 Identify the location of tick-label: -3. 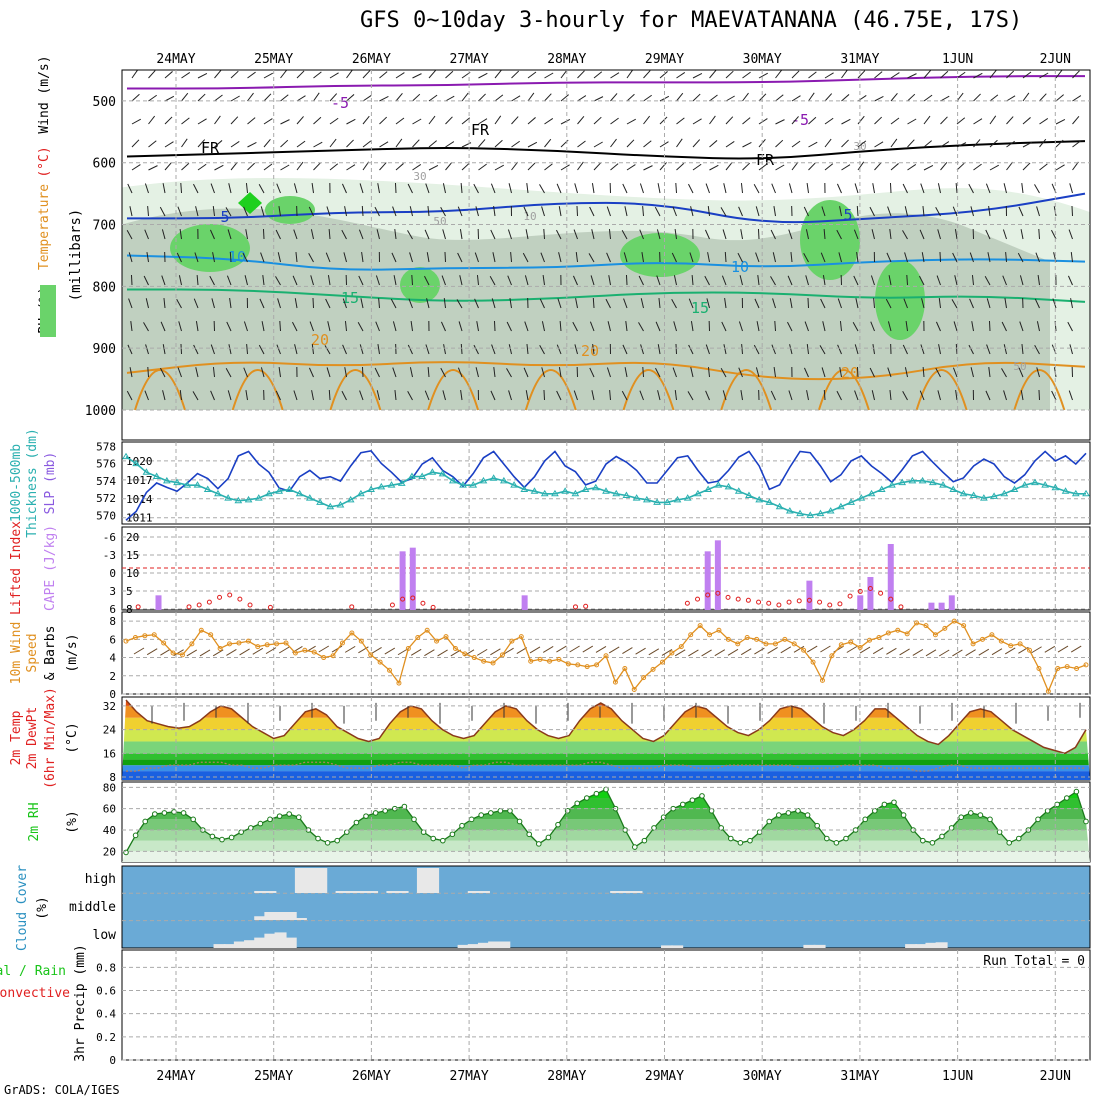
(109, 555).